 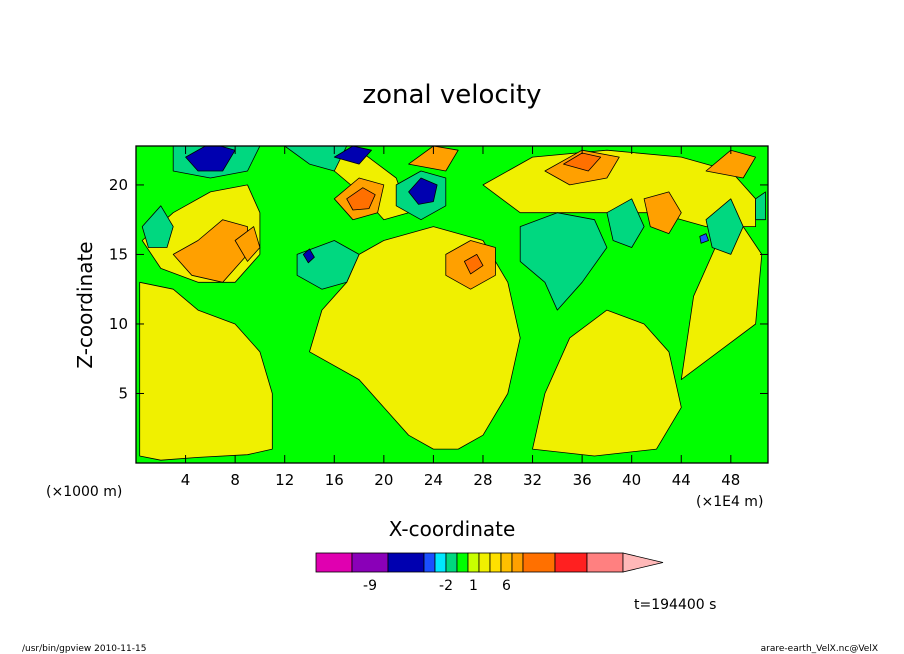 I want to click on x-tick-label: 24, so click(x=433, y=480).